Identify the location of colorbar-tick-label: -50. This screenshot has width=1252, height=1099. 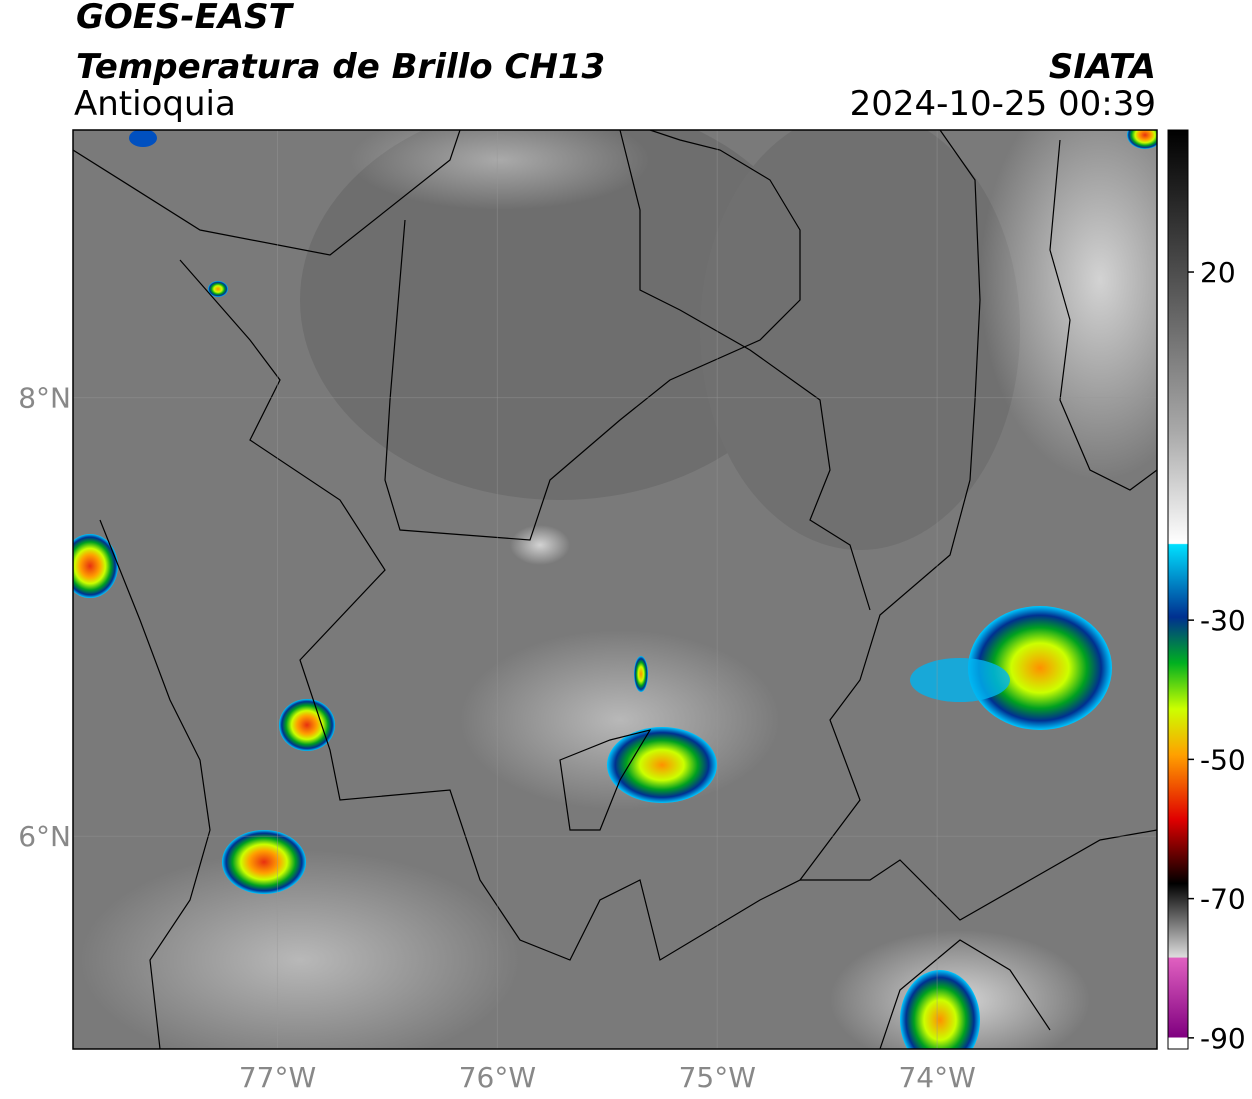
(1223, 759).